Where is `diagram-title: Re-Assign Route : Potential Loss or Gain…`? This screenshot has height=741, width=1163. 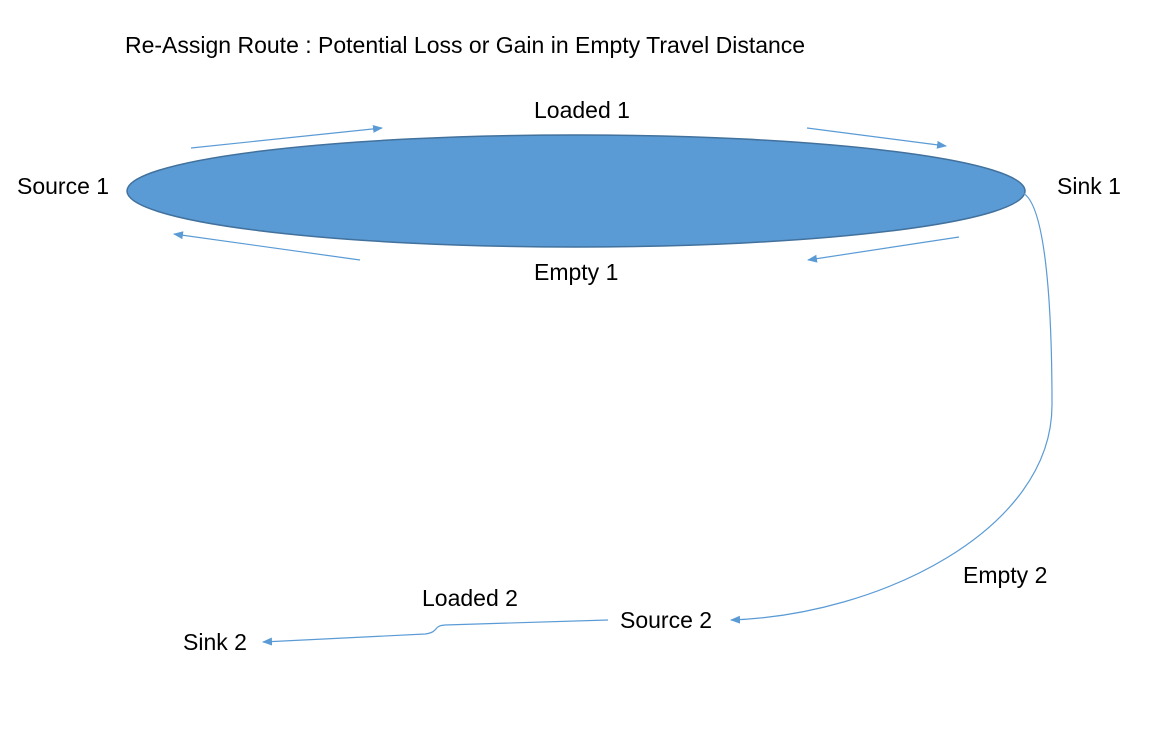 diagram-title: Re-Assign Route : Potential Loss or Gain… is located at coordinates (465, 45).